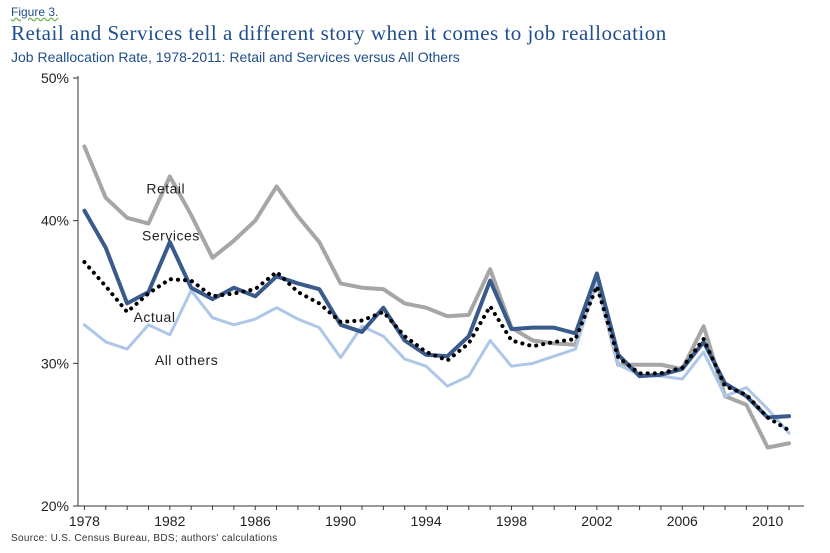 Image resolution: width=830 pixels, height=553 pixels. Describe the element at coordinates (767, 521) in the screenshot. I see `x-tick-label: 2010` at that location.